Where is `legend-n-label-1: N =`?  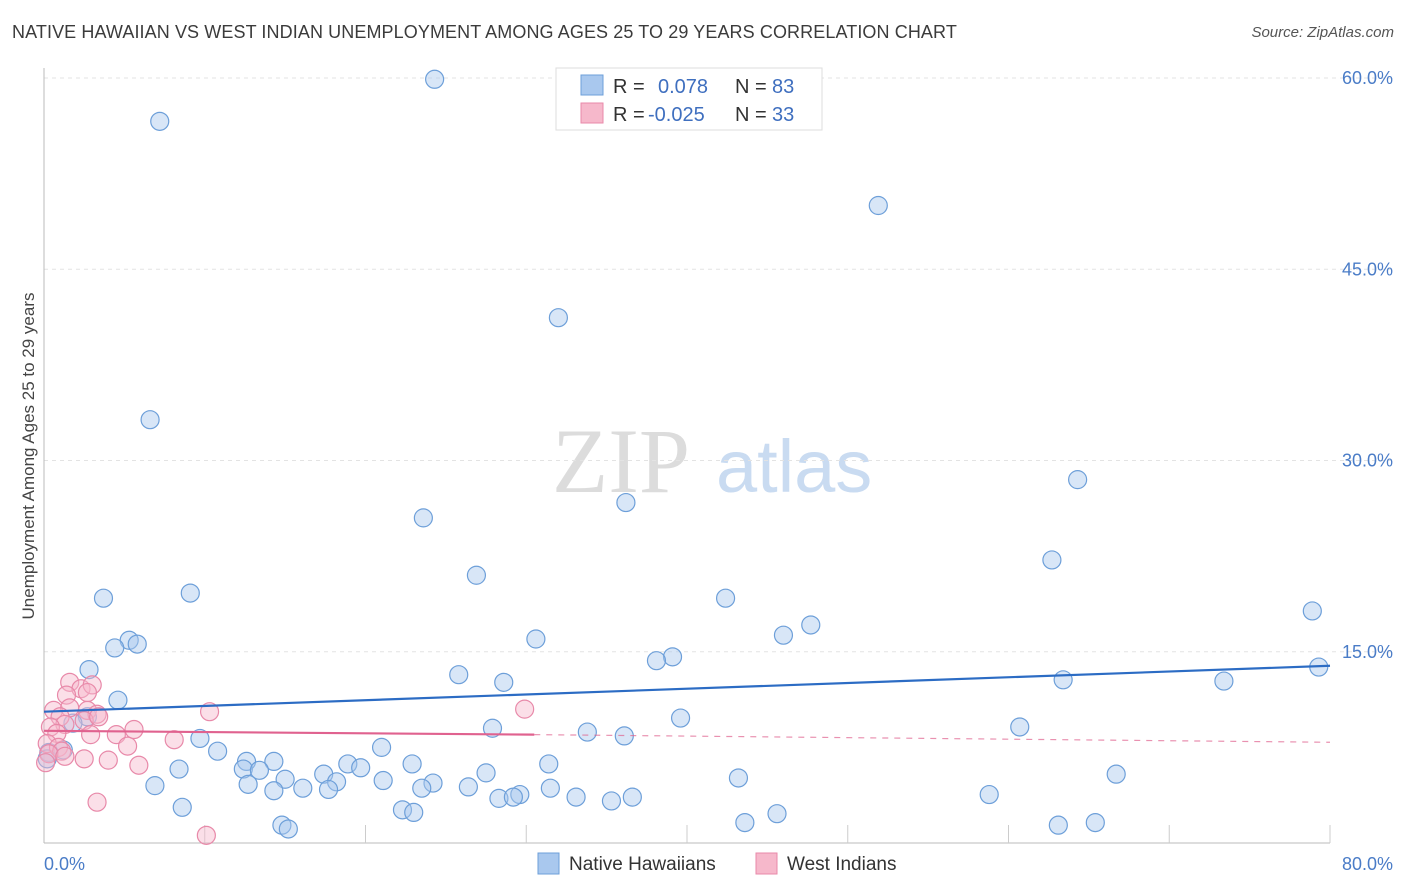 legend-n-label-1: N = is located at coordinates (751, 87).